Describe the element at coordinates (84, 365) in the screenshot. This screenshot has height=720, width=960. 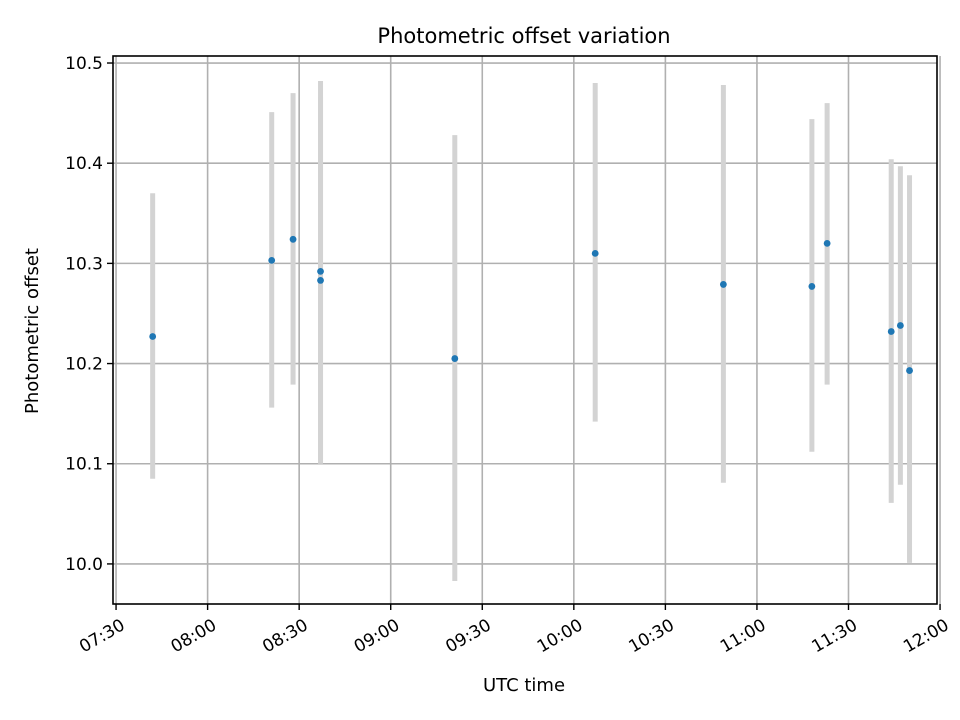
I see `y-tick-label: 10.2` at that location.